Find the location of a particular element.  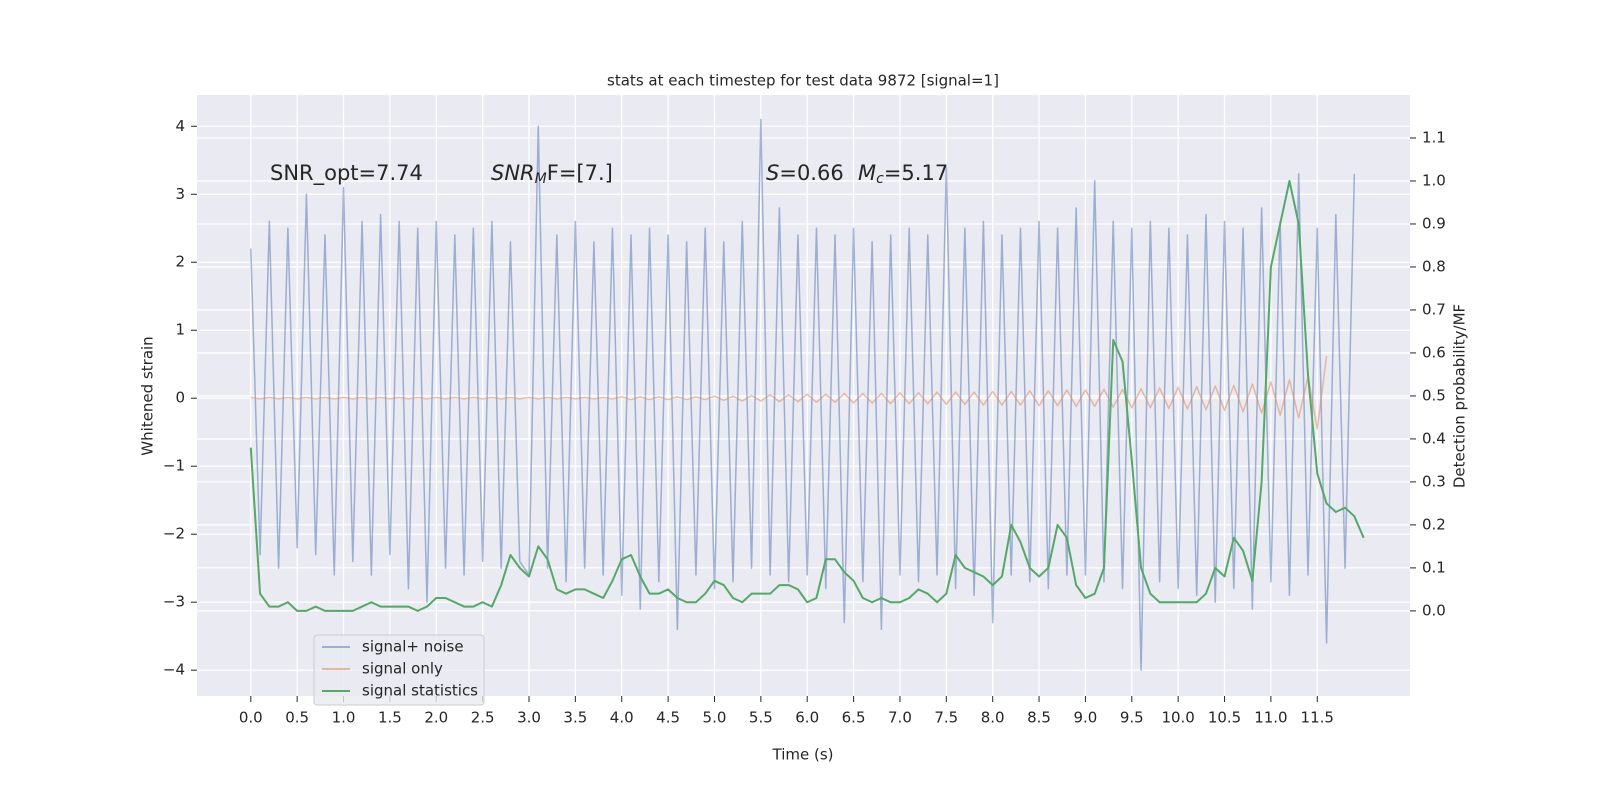

annotation-part: F=[7.] is located at coordinates (580, 173).